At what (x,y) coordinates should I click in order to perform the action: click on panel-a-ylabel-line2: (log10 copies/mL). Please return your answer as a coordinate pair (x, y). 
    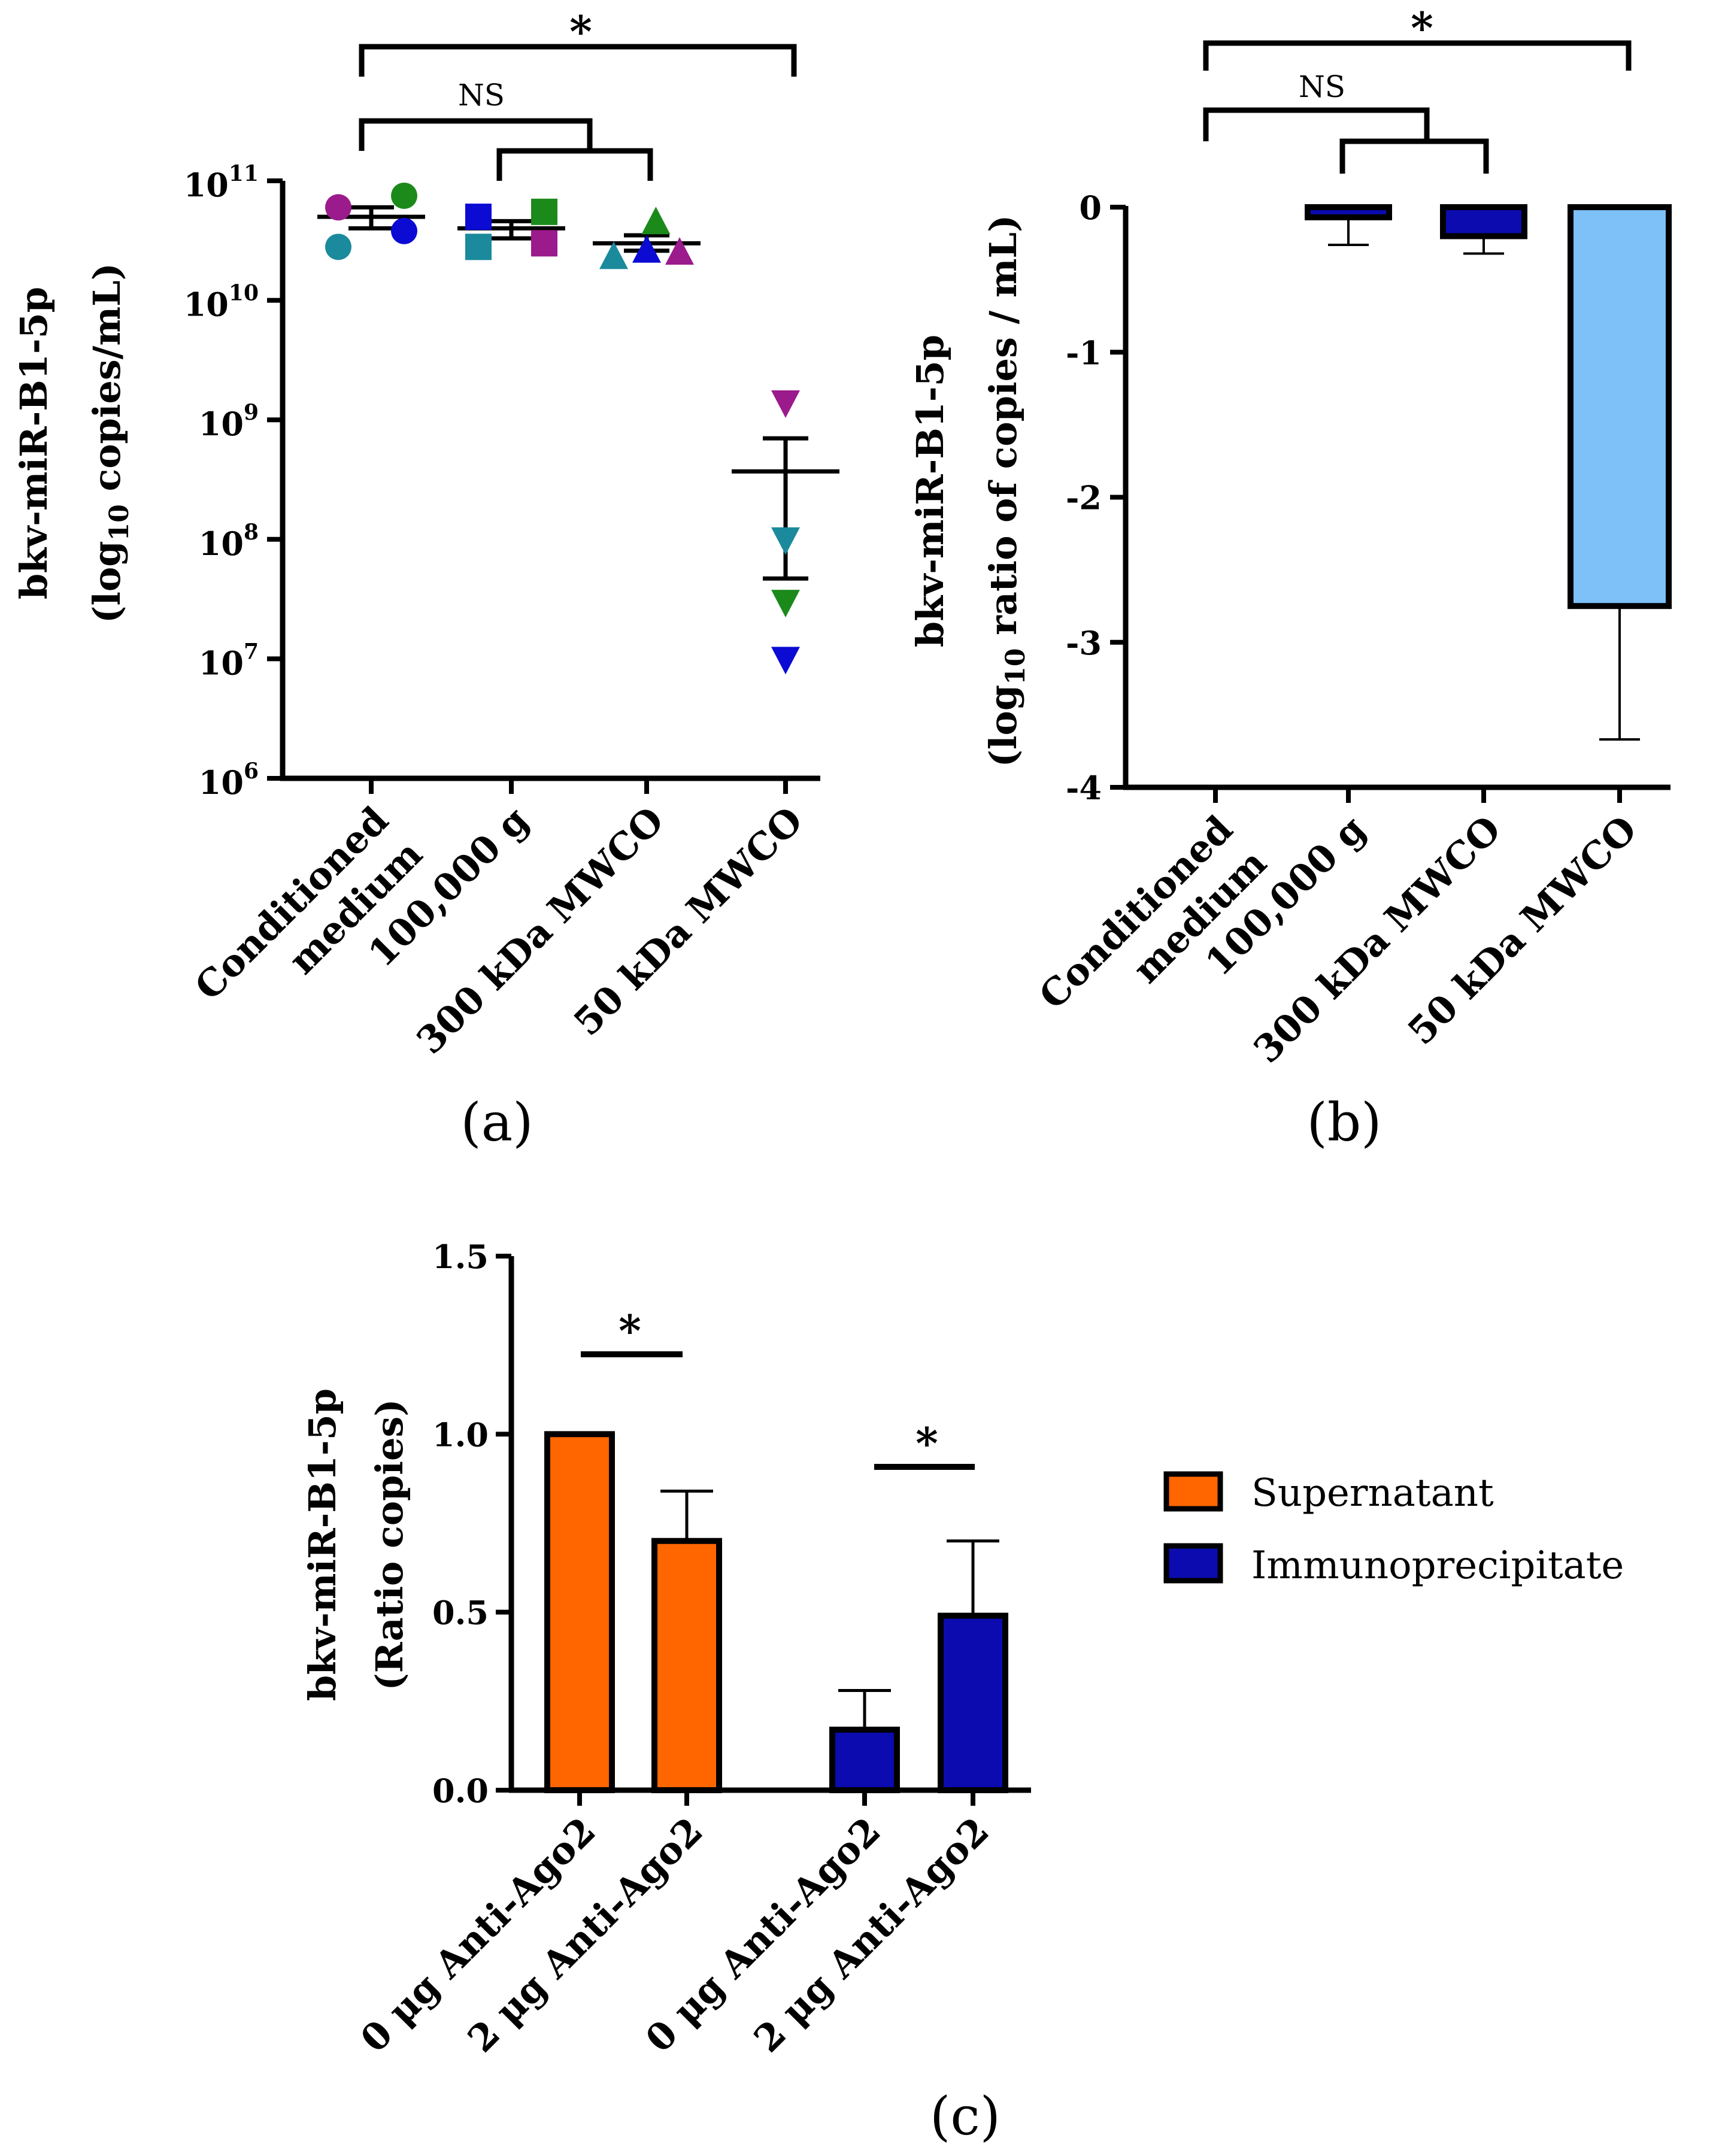
    Looking at the image, I should click on (110, 443).